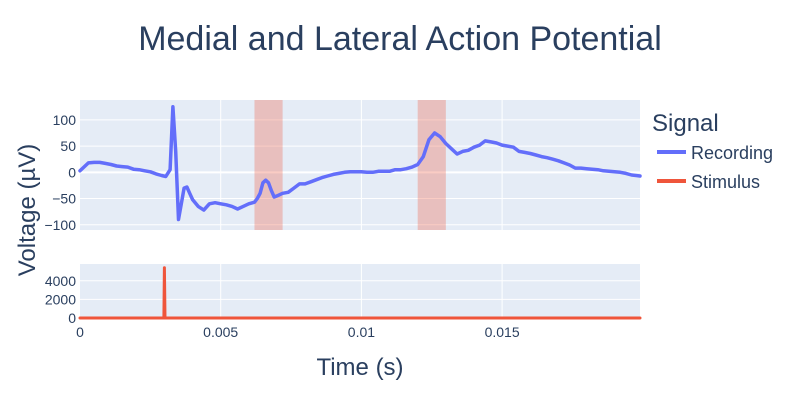 The height and width of the screenshot is (400, 800). I want to click on x-tick-label: 0.01, so click(361, 332).